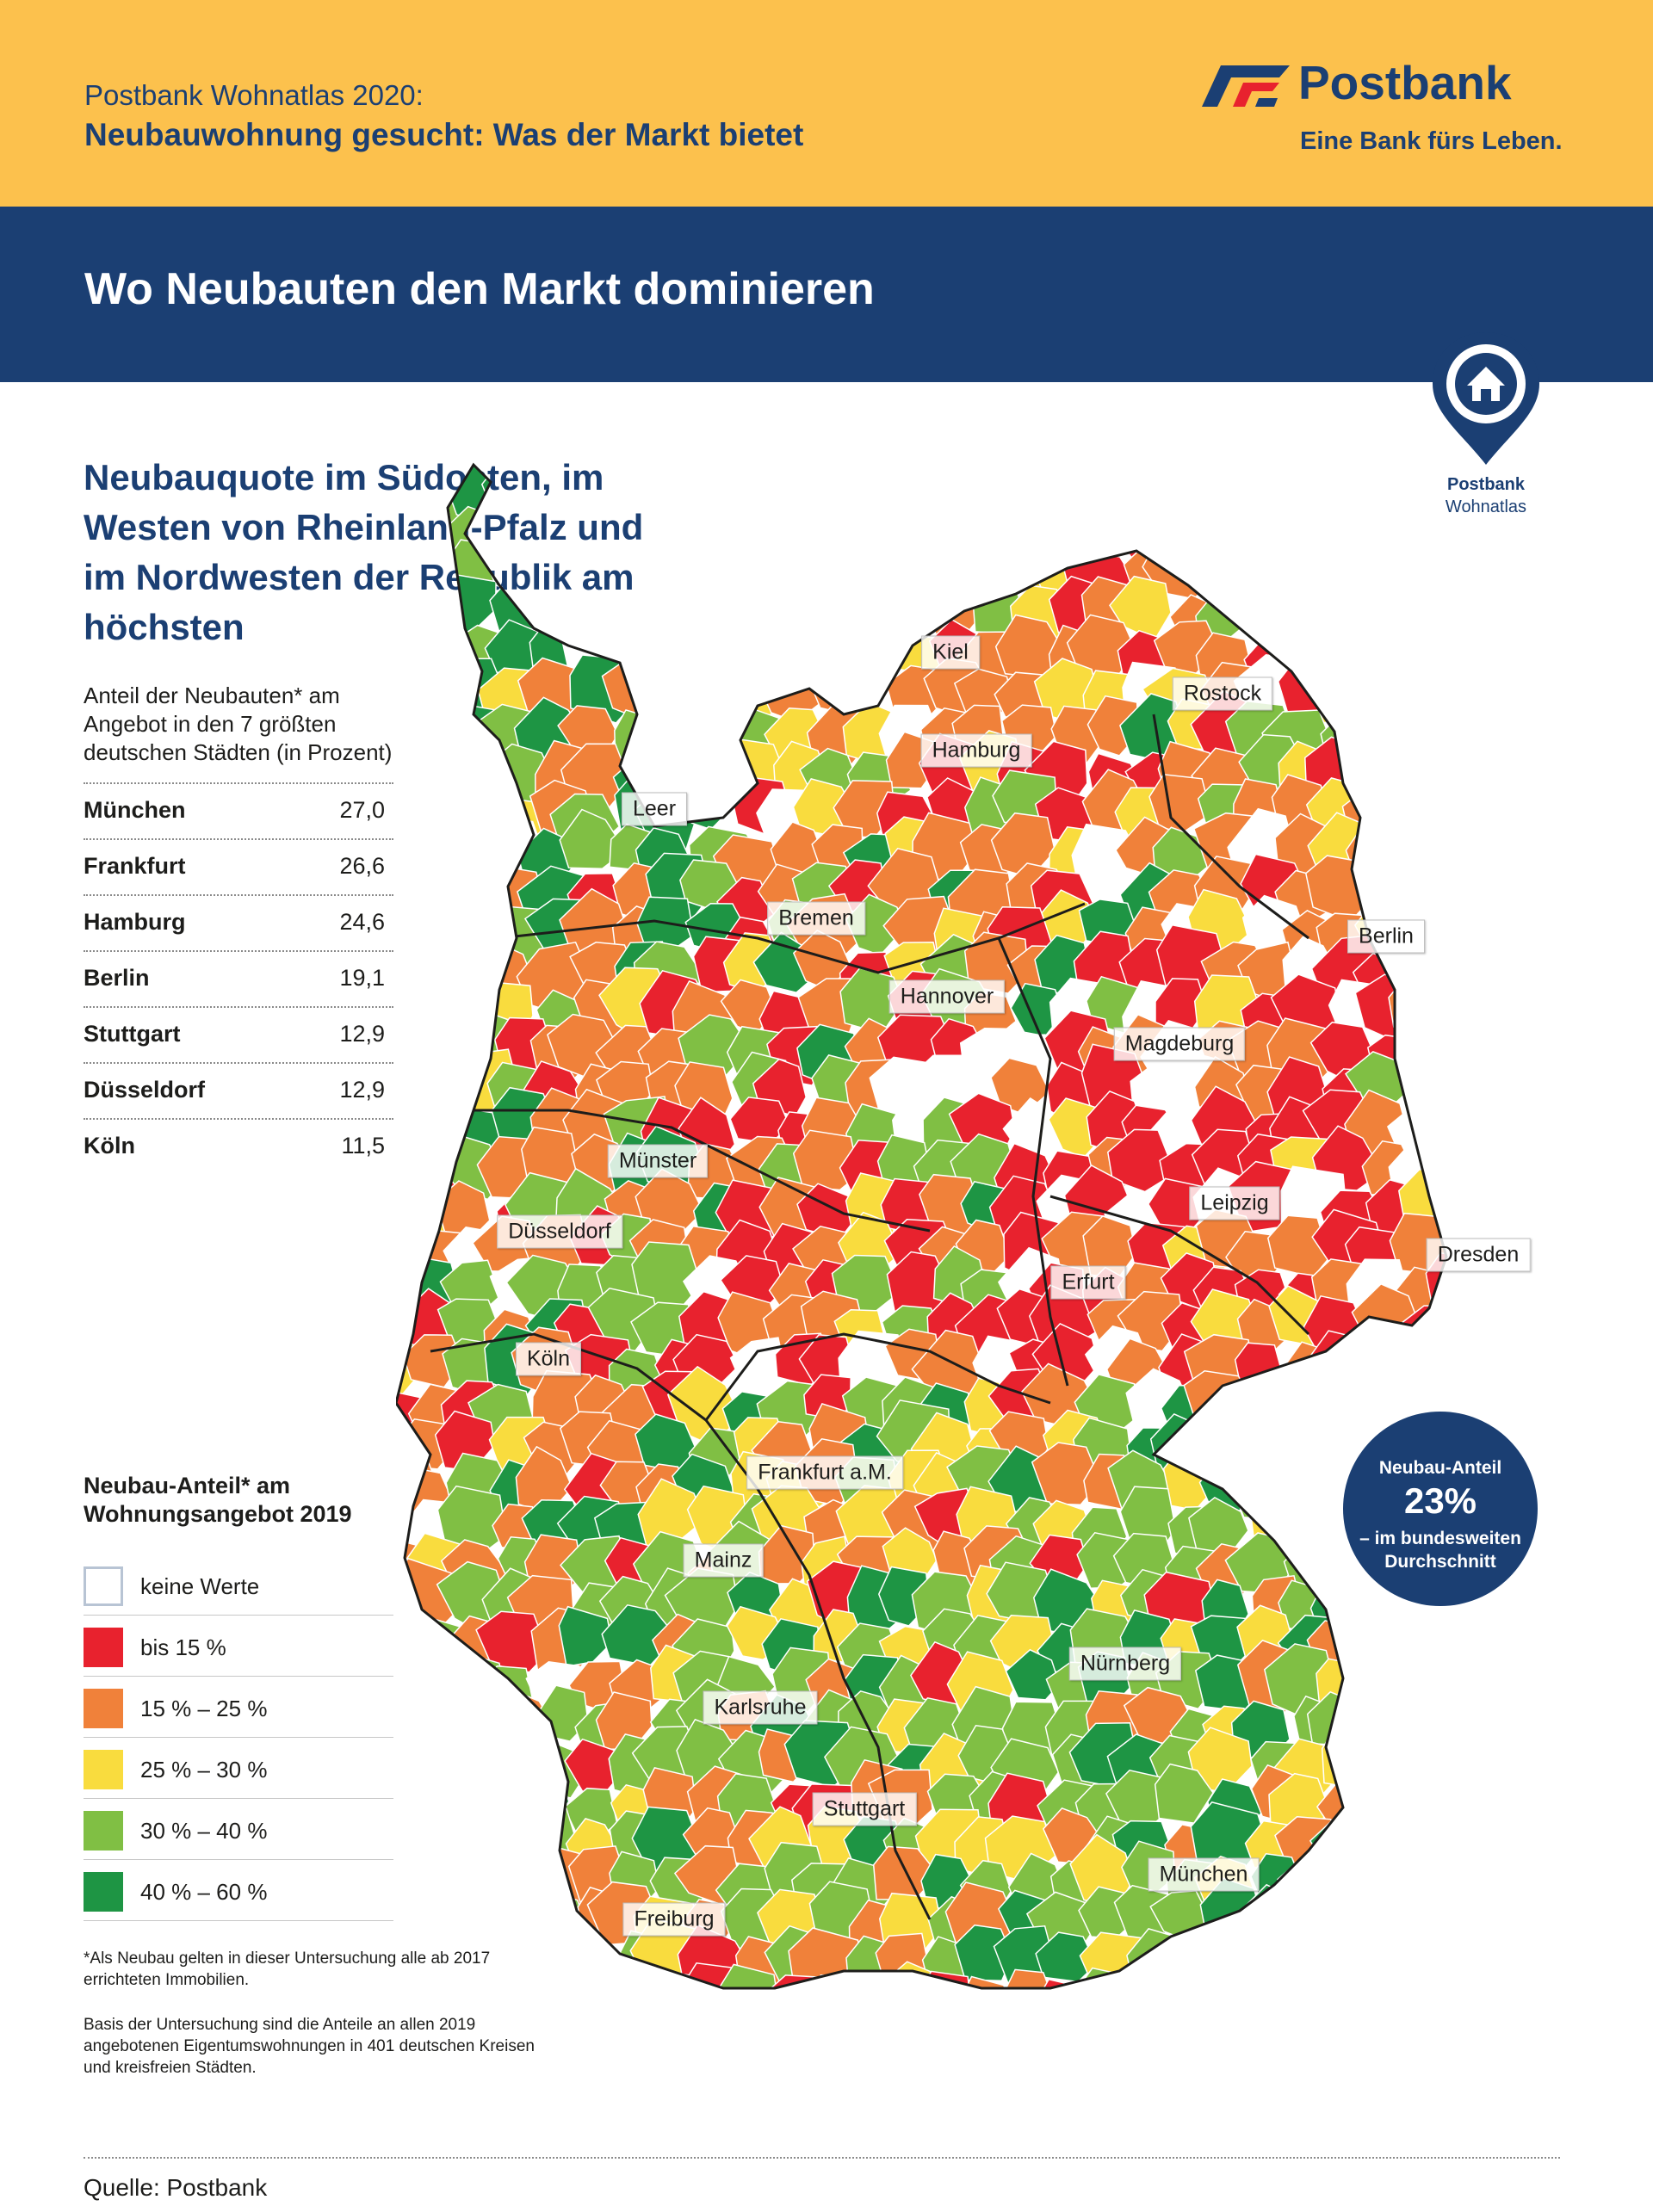 The width and height of the screenshot is (1653, 2212). What do you see at coordinates (1440, 1538) in the screenshot?
I see `average-caption-line1: – im bundesweiten` at bounding box center [1440, 1538].